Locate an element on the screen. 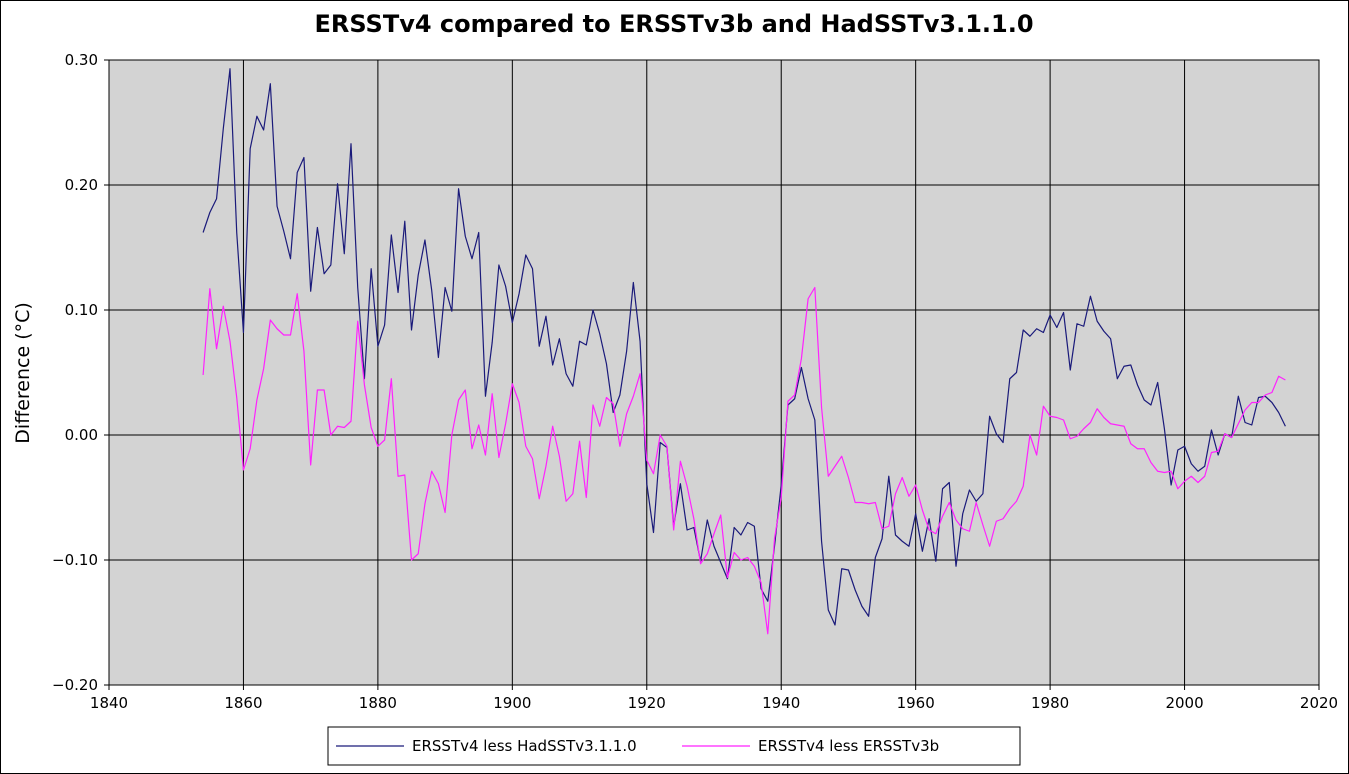 This screenshot has width=1349, height=774. legend-label-ersstv3b: ERSSTv4 less ERSSTv3b is located at coordinates (848, 746).